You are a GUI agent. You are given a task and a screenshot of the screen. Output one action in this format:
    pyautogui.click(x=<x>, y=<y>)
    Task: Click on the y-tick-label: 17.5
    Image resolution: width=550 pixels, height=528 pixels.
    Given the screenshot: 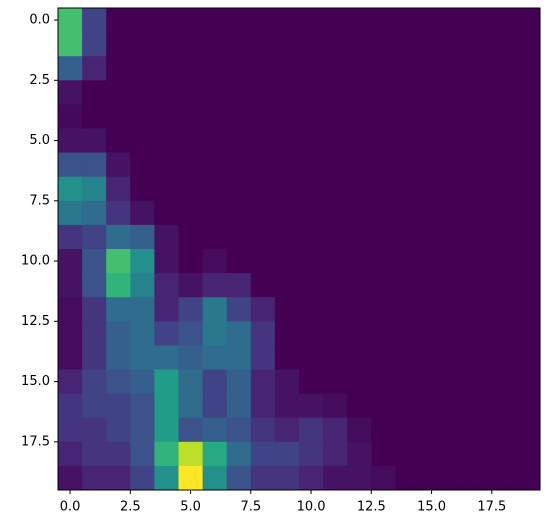 What is the action you would take?
    pyautogui.click(x=35, y=441)
    